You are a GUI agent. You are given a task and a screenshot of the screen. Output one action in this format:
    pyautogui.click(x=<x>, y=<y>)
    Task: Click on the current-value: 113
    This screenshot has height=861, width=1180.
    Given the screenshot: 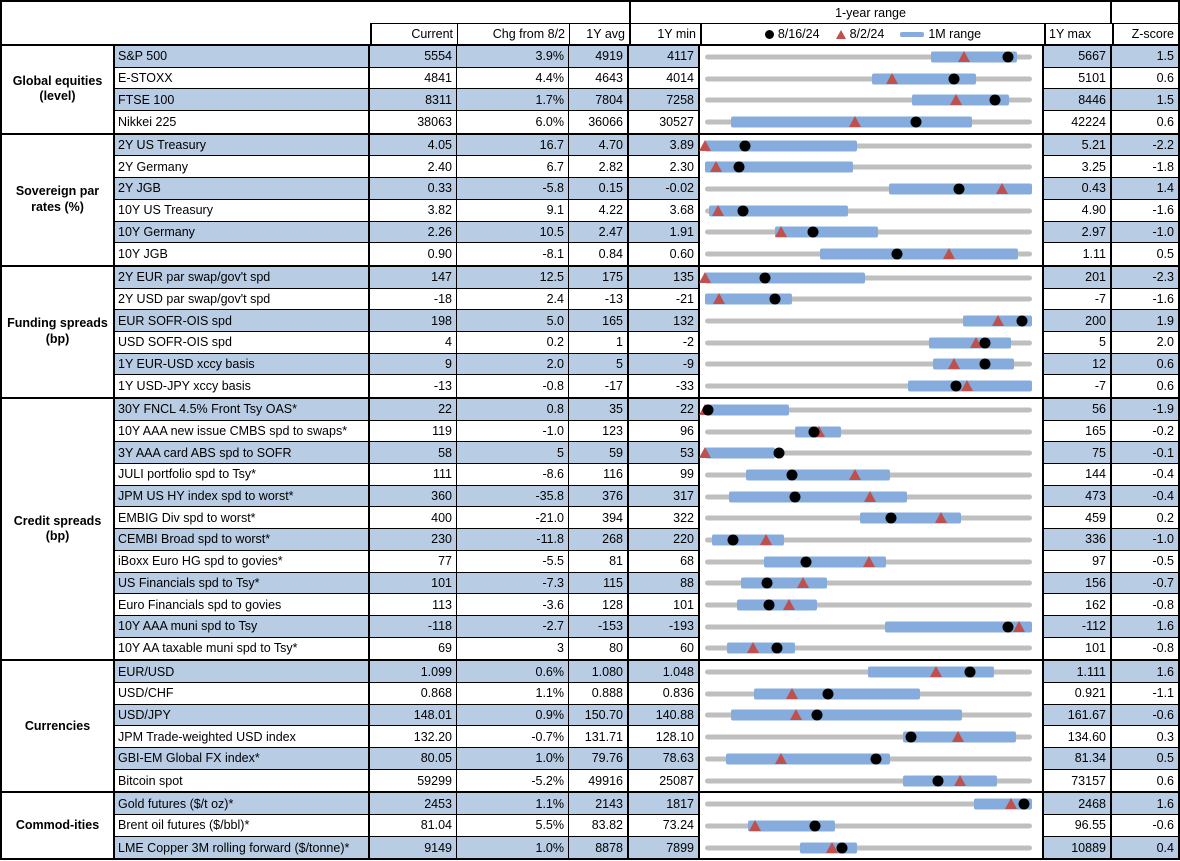 What is the action you would take?
    pyautogui.click(x=413, y=605)
    